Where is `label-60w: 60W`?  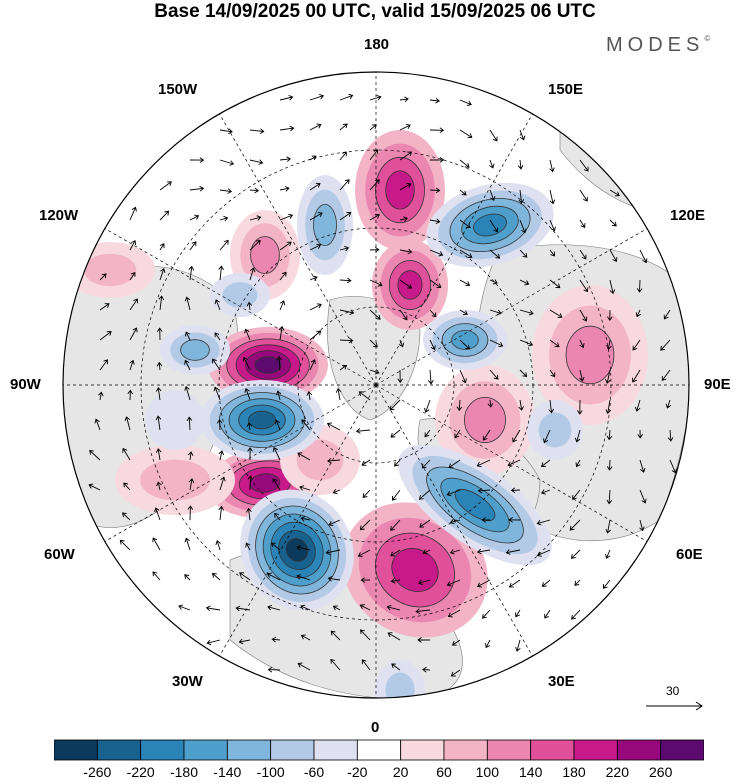 label-60w: 60W is located at coordinates (59, 554).